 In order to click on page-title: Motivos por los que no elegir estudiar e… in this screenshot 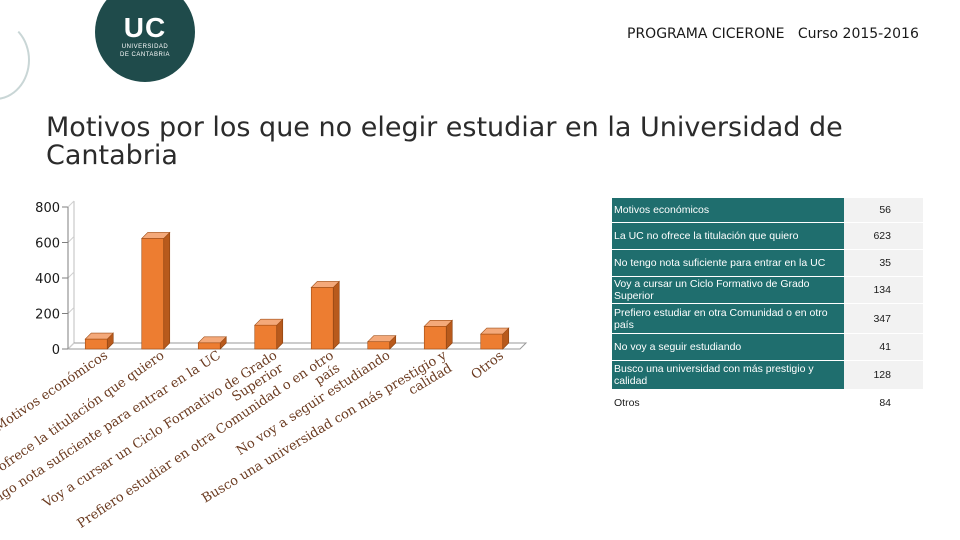, I will do `click(444, 141)`.